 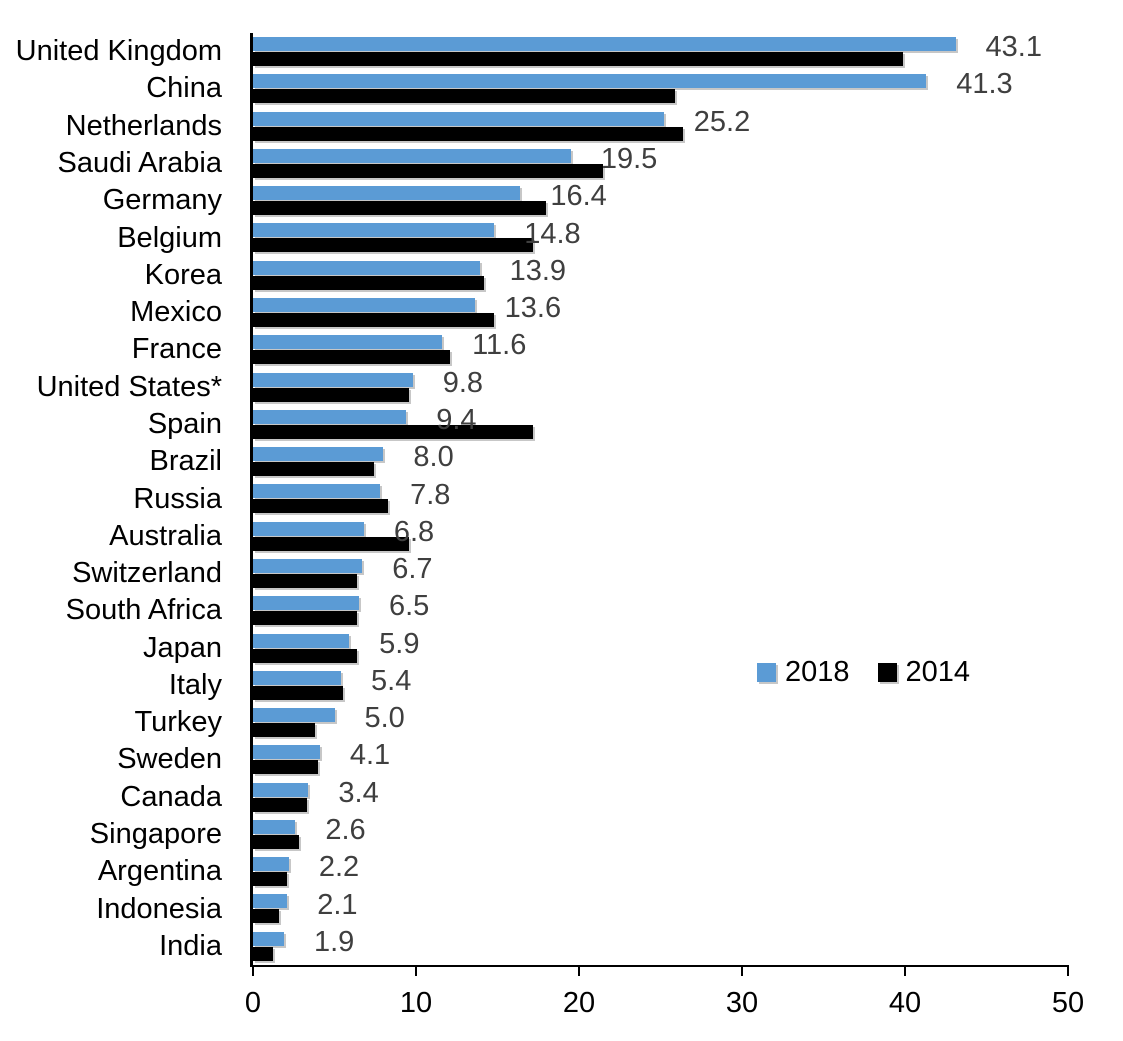 I want to click on x-tick-label: 10, so click(x=416, y=1003).